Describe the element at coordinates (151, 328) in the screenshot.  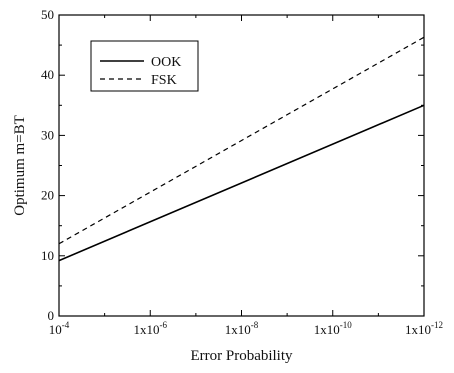
I see `x-tick-label: 1x10⁻⁶` at that location.